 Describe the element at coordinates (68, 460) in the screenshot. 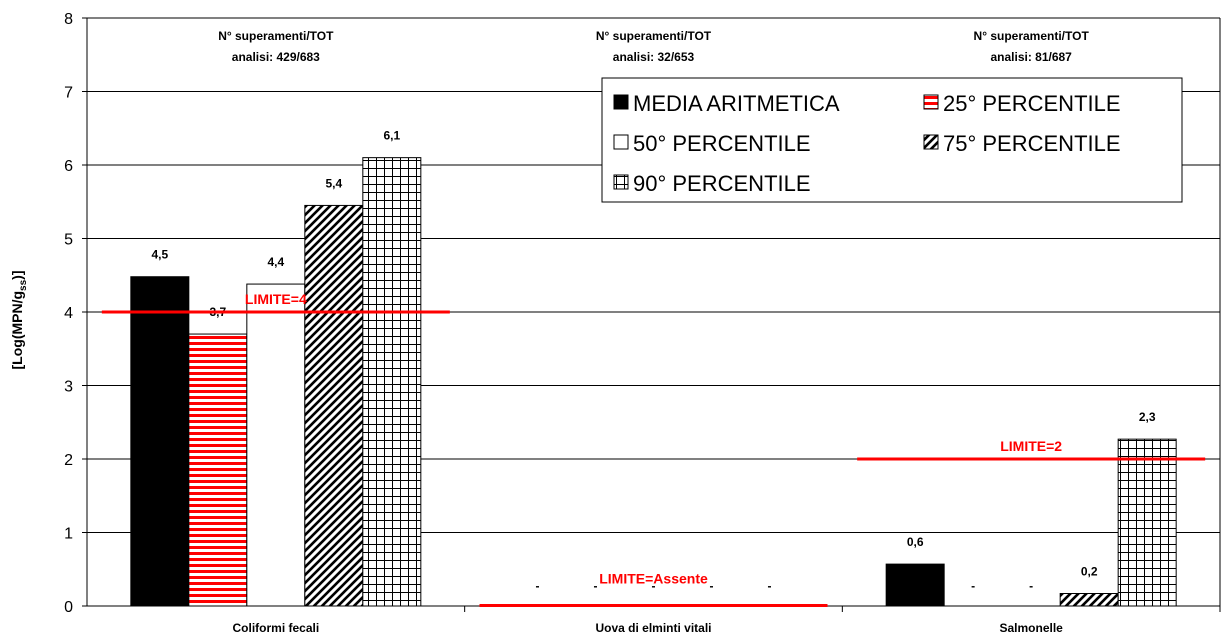

I see `y-tick-label: 2` at that location.